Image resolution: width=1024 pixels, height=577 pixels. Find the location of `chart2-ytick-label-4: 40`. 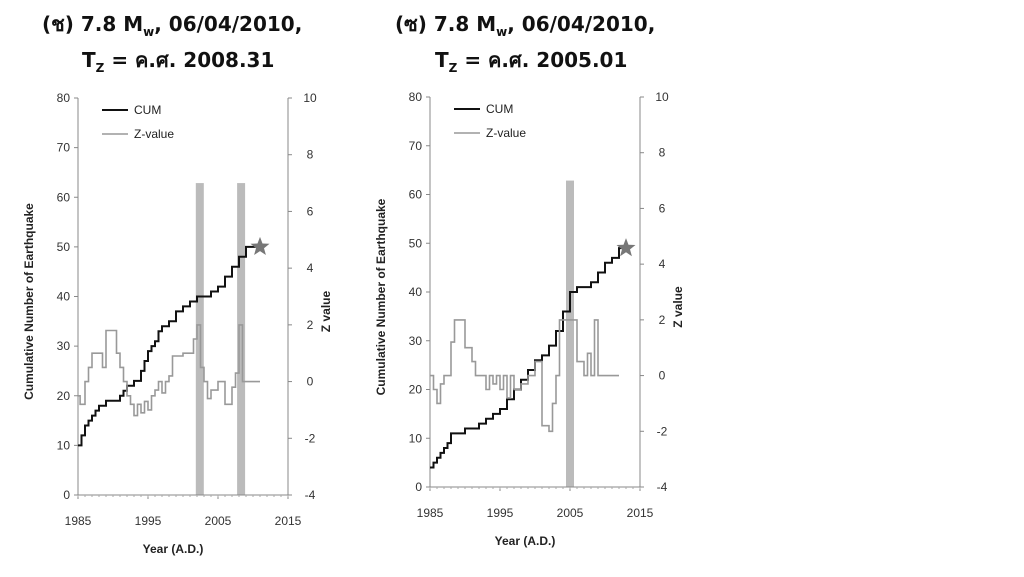

chart2-ytick-label-4: 40 is located at coordinates (416, 292).